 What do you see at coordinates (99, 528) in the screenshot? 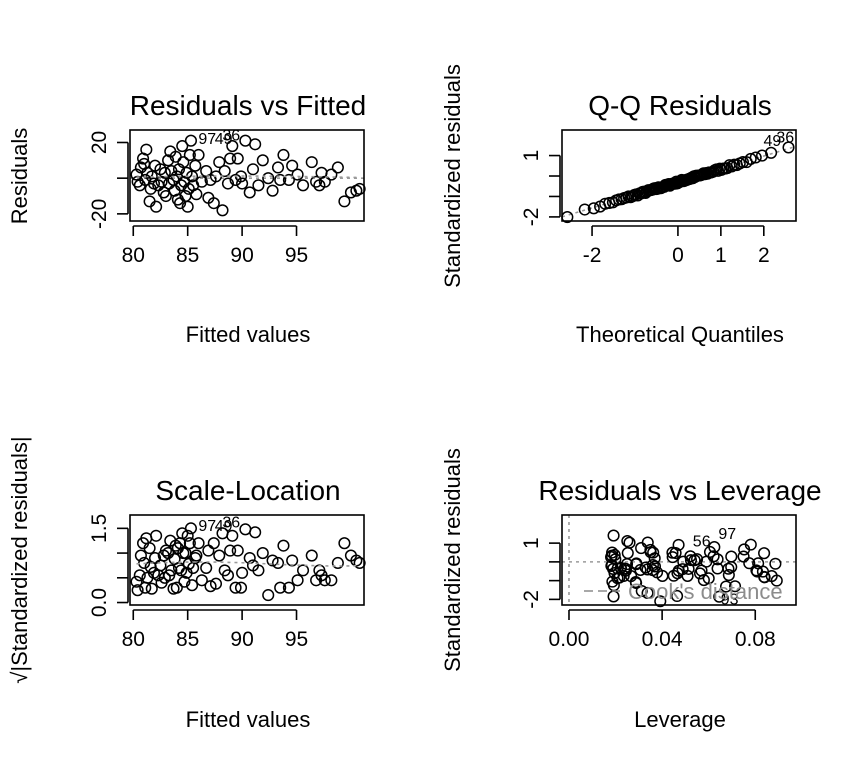
I see `y-tick-label: 1.5` at bounding box center [99, 528].